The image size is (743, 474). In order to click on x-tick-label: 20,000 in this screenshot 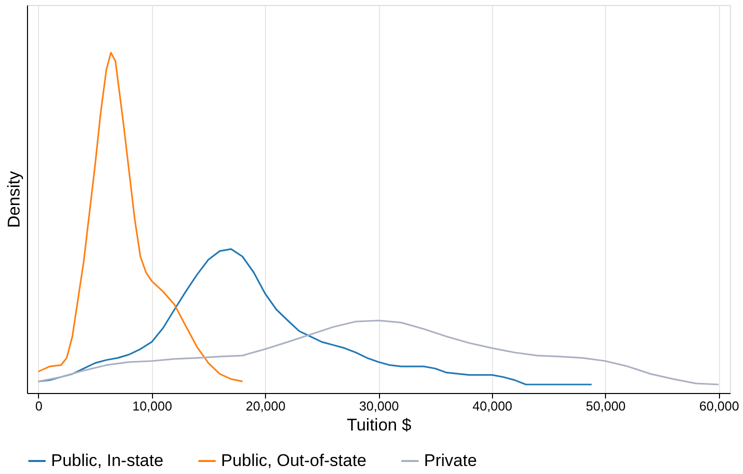, I will do `click(266, 406)`.